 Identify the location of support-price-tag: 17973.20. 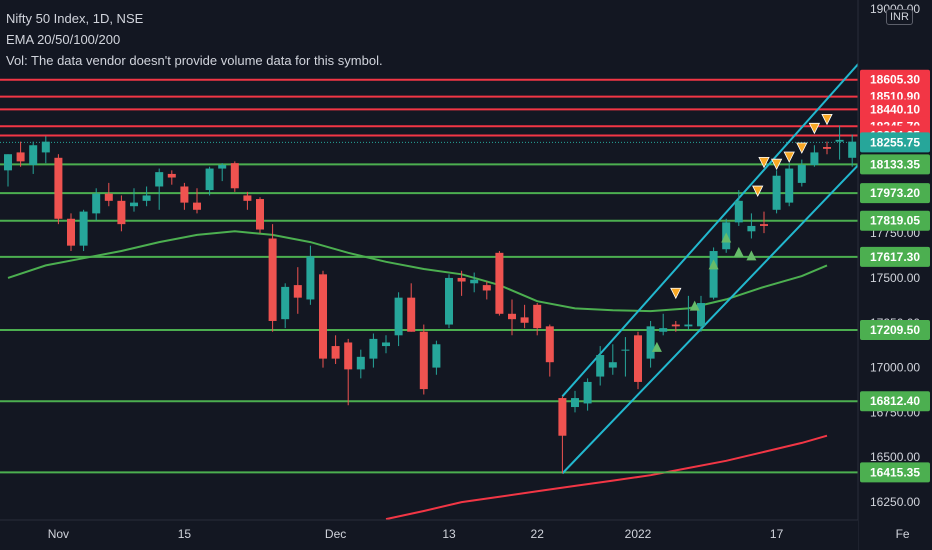
(895, 193).